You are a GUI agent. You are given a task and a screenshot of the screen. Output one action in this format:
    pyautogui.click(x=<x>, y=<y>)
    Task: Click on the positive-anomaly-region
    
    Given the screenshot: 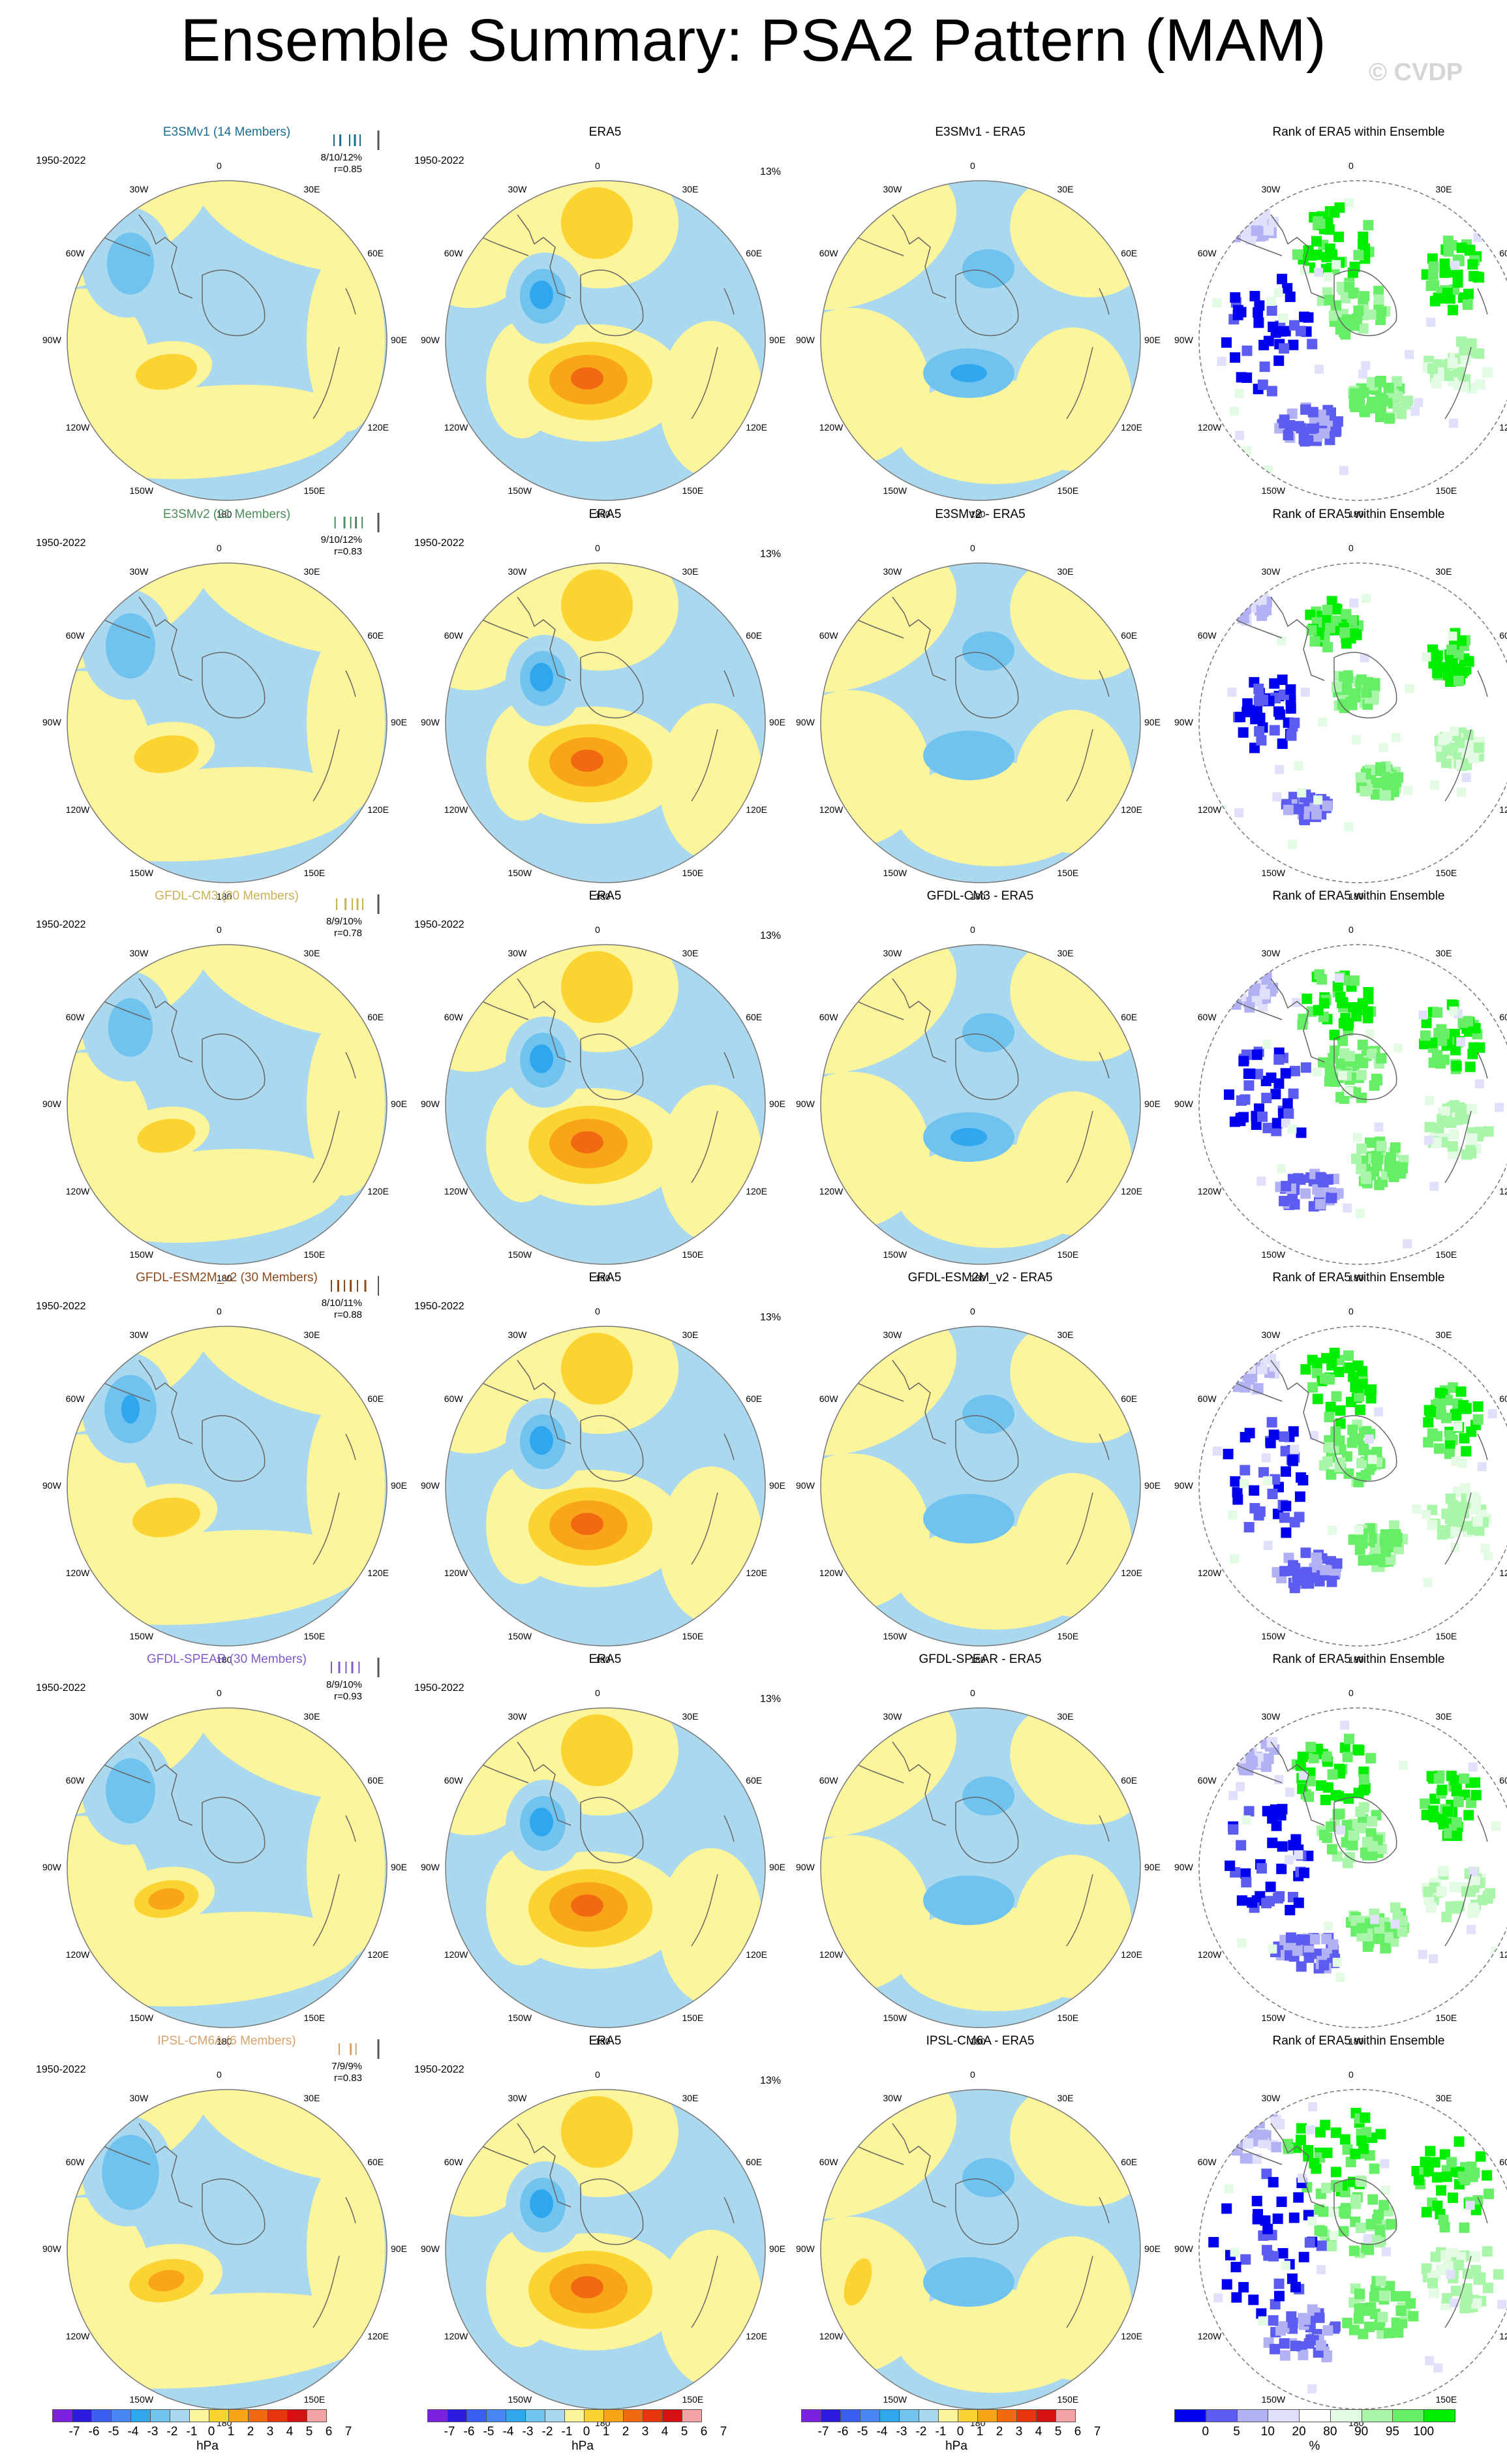 What is the action you would take?
    pyautogui.click(x=109, y=2282)
    